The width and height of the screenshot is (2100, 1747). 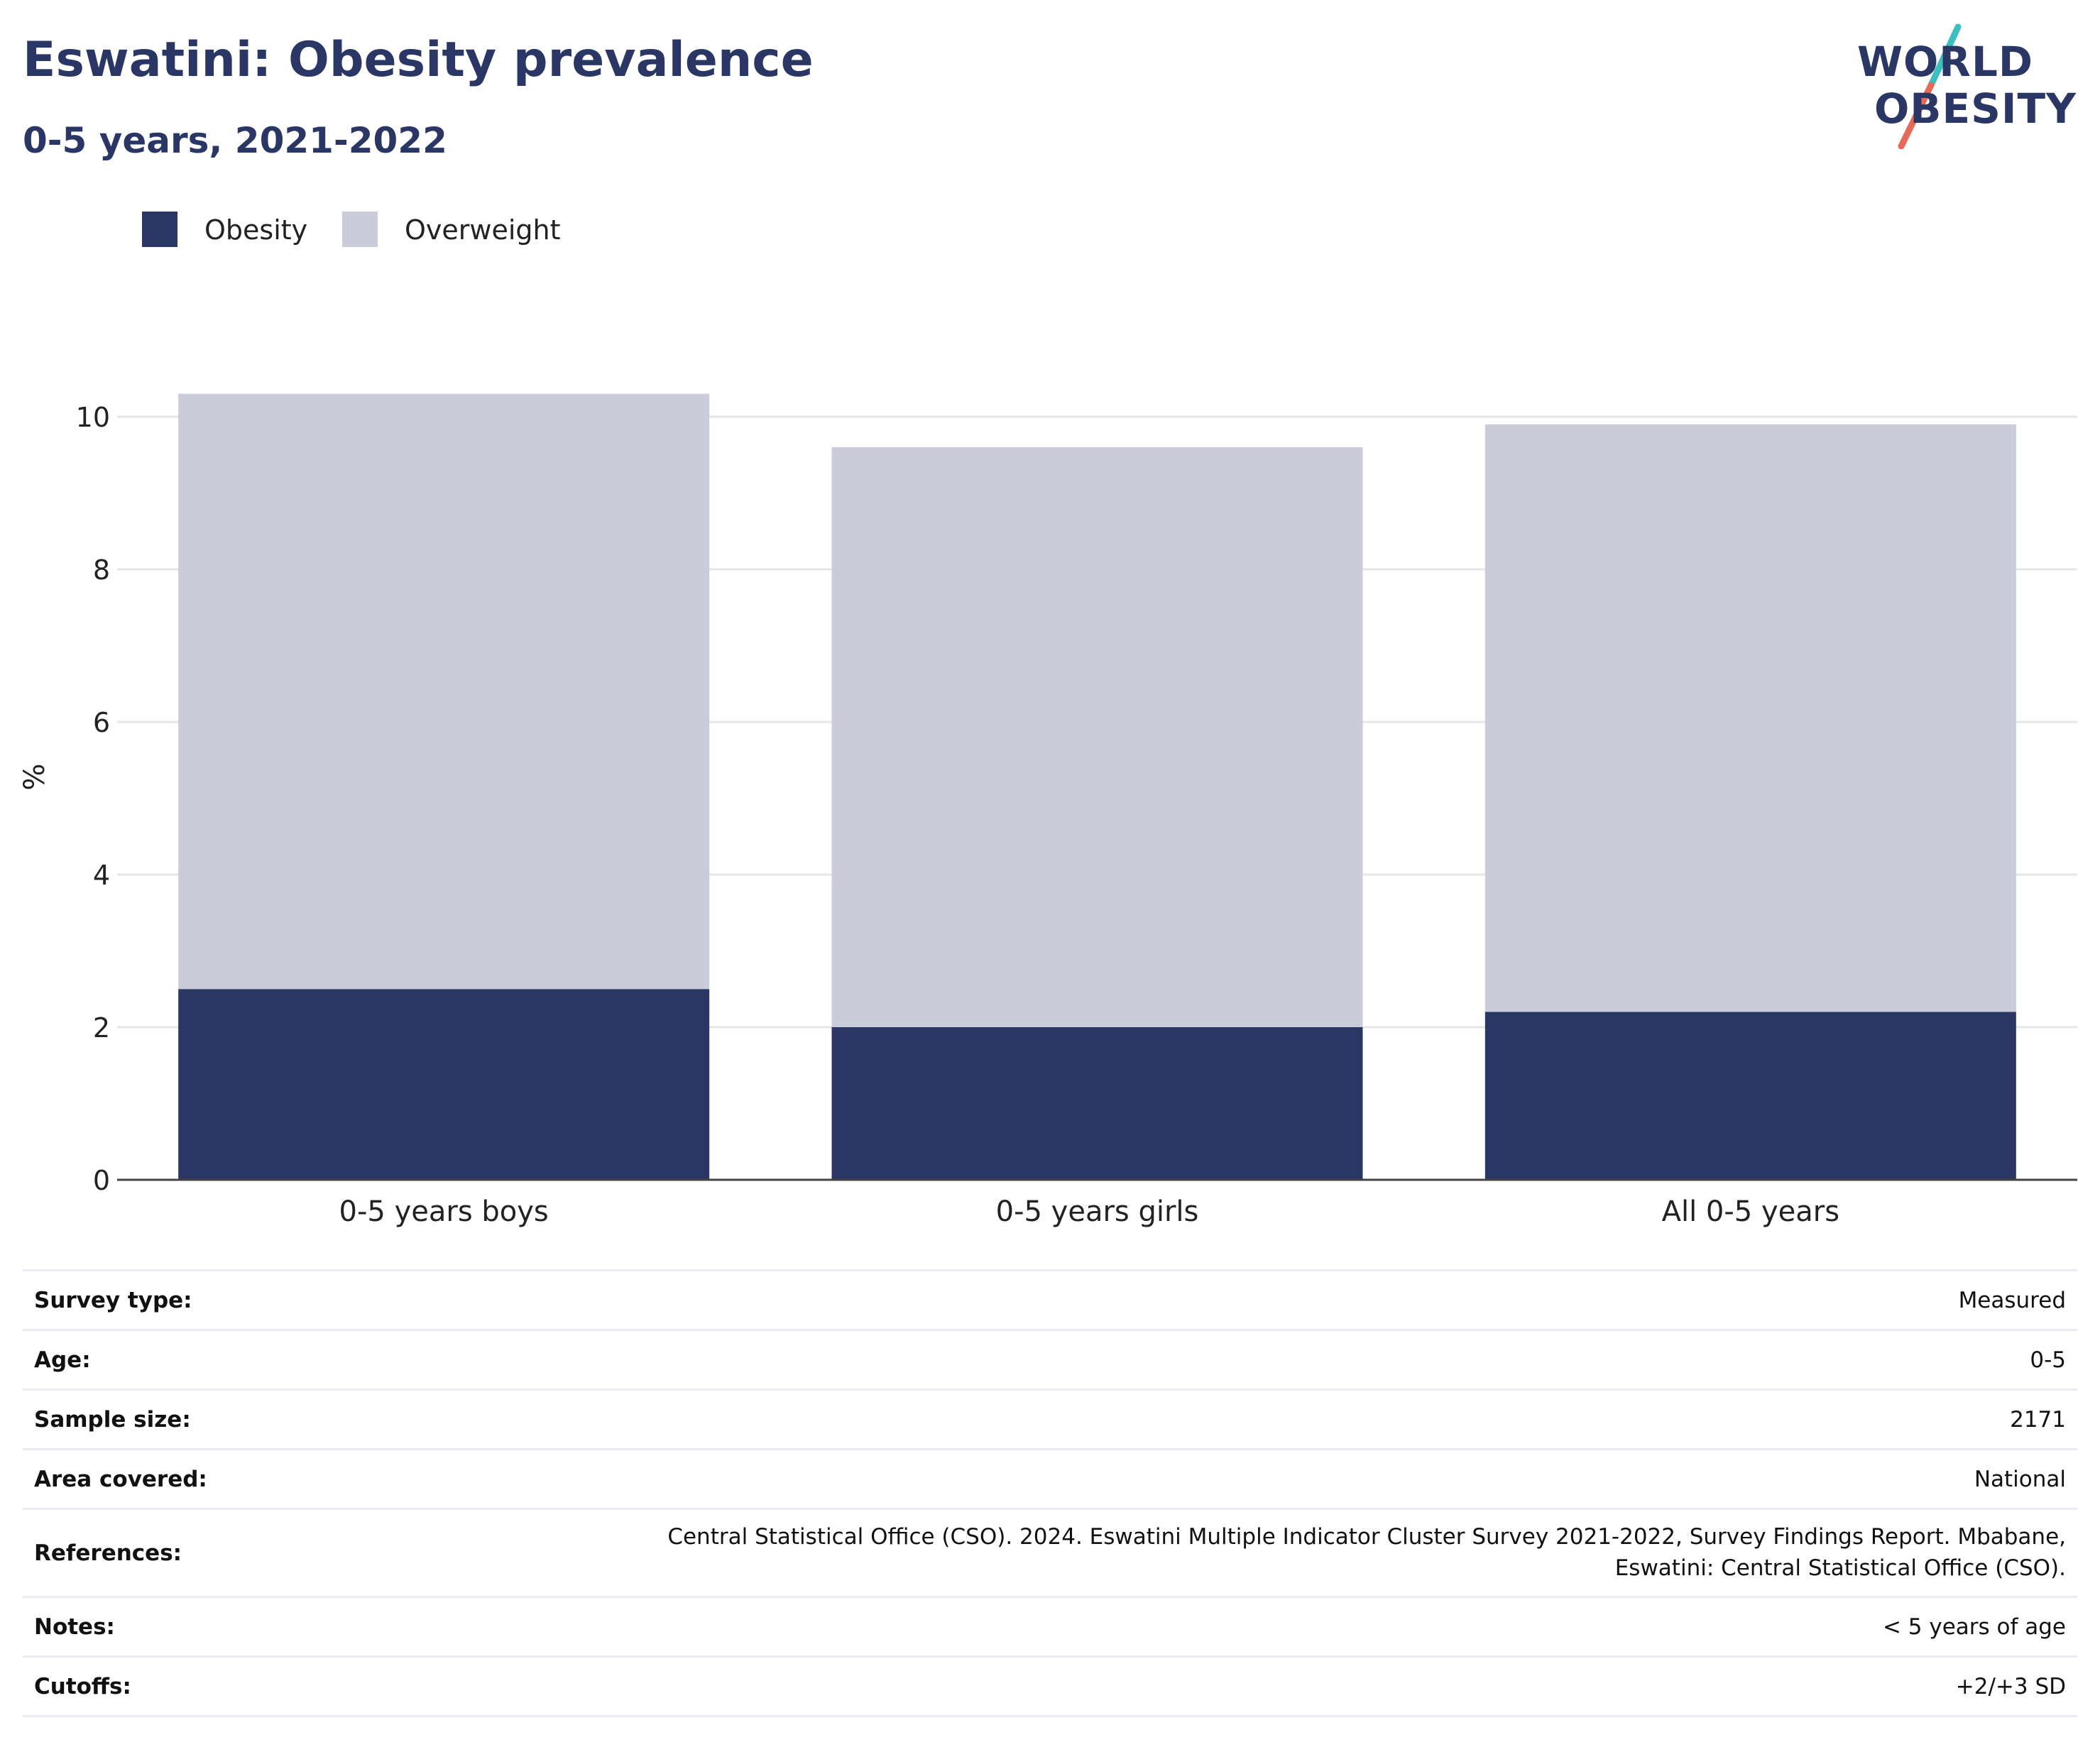 What do you see at coordinates (256, 230) in the screenshot?
I see `legend-label-obesity: Obesity` at bounding box center [256, 230].